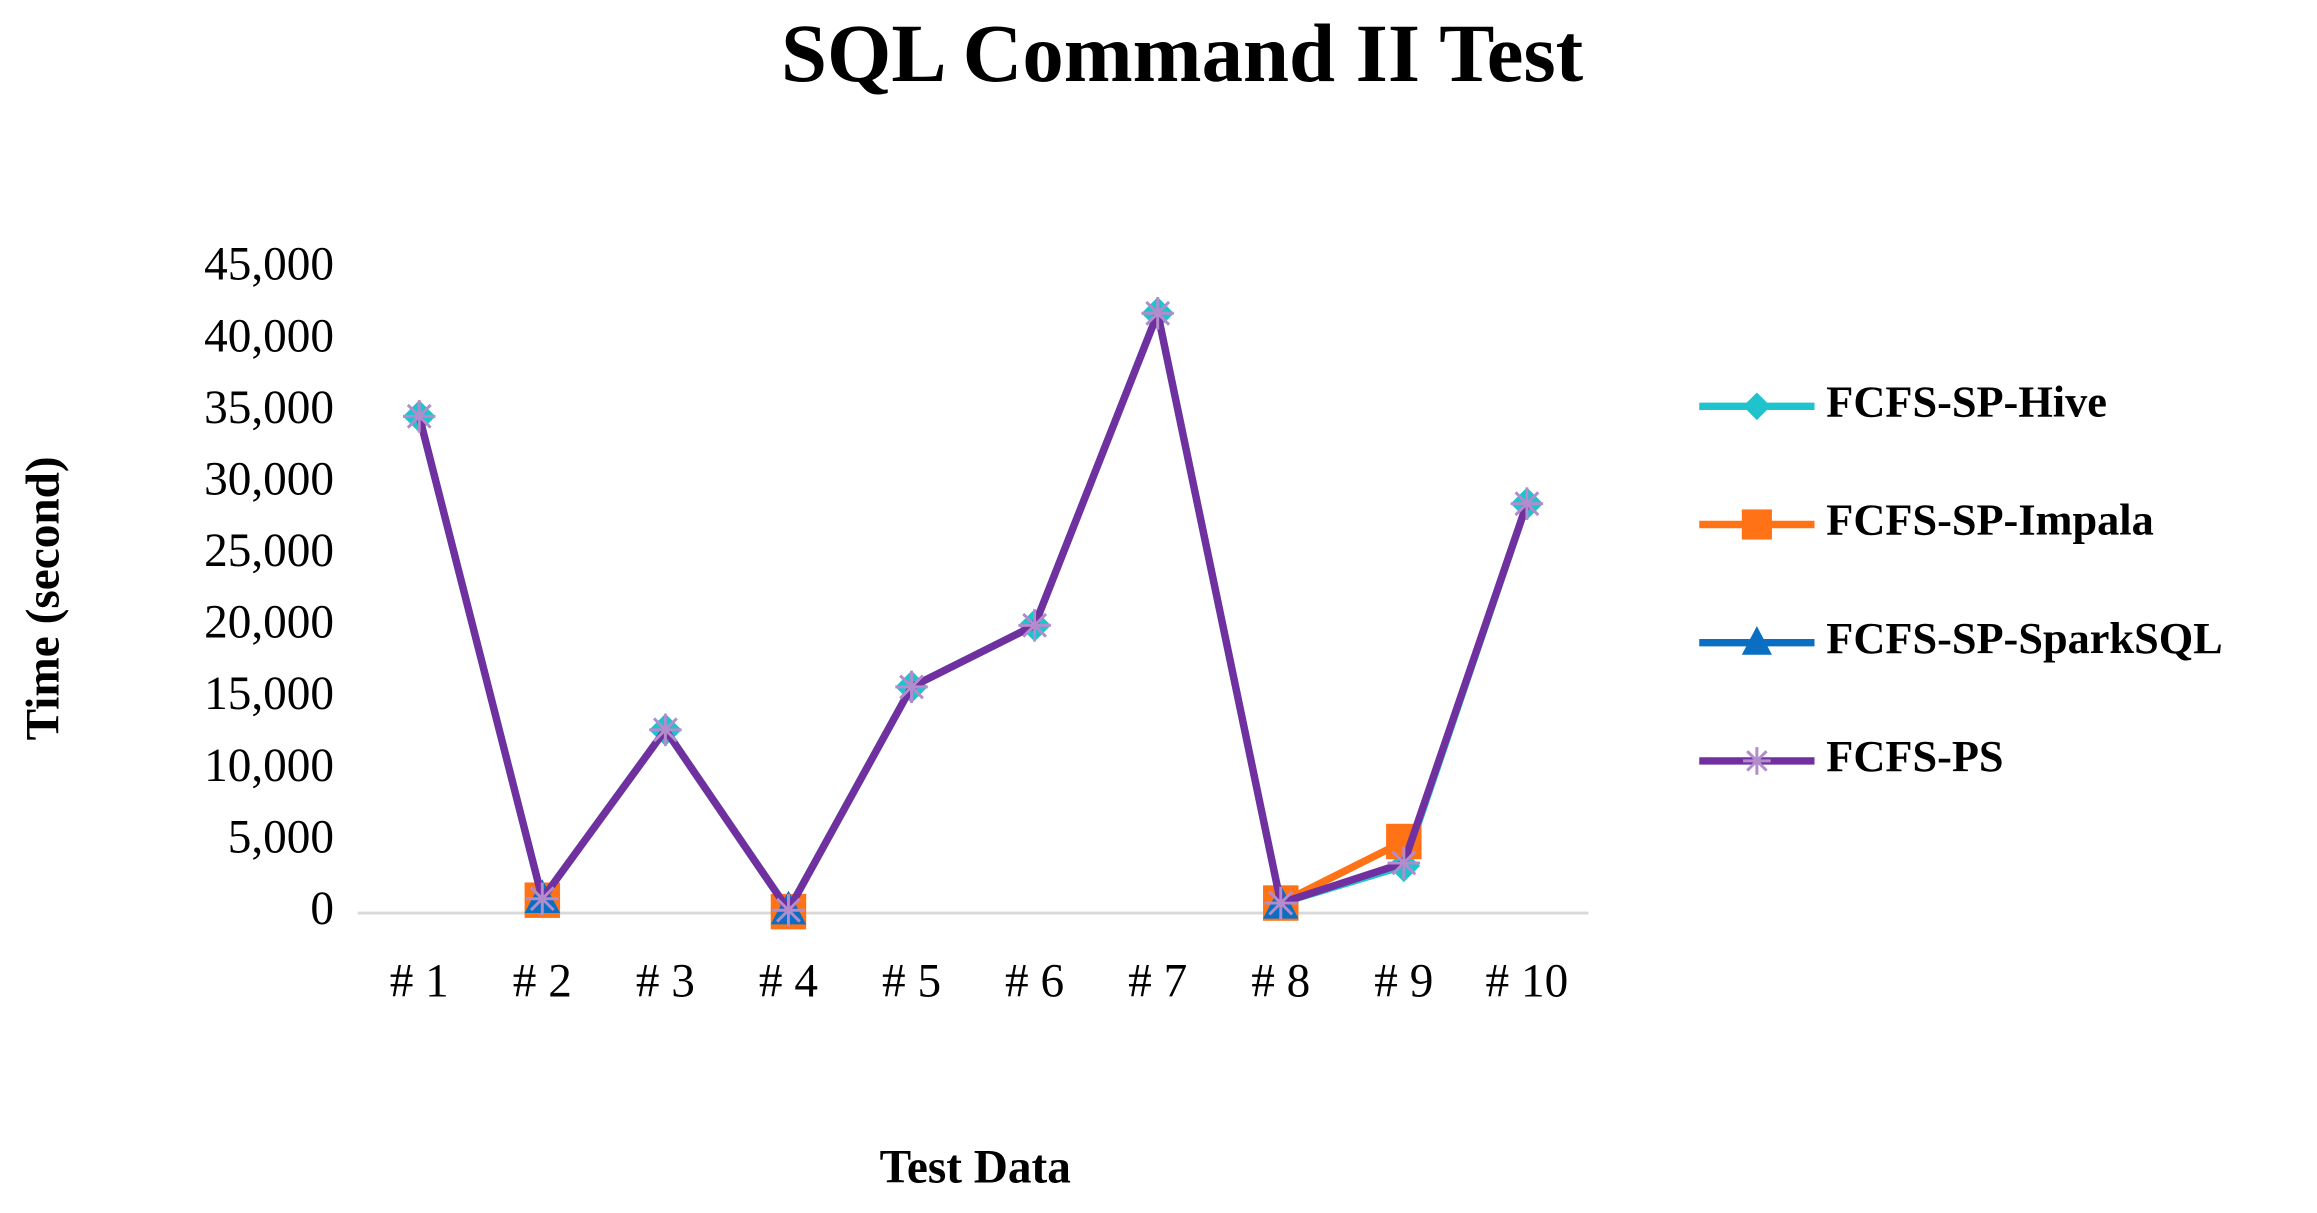 The image size is (2317, 1213). What do you see at coordinates (975, 1167) in the screenshot?
I see `x-axis-label: Test Data` at bounding box center [975, 1167].